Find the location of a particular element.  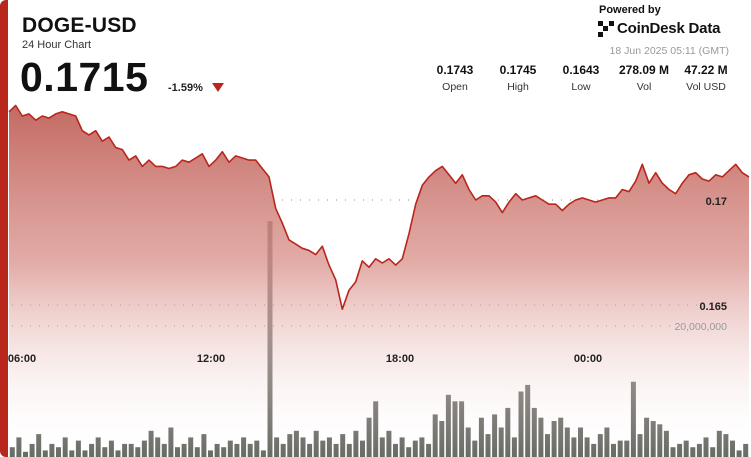

y-tick-label: 0.165 is located at coordinates (713, 307).